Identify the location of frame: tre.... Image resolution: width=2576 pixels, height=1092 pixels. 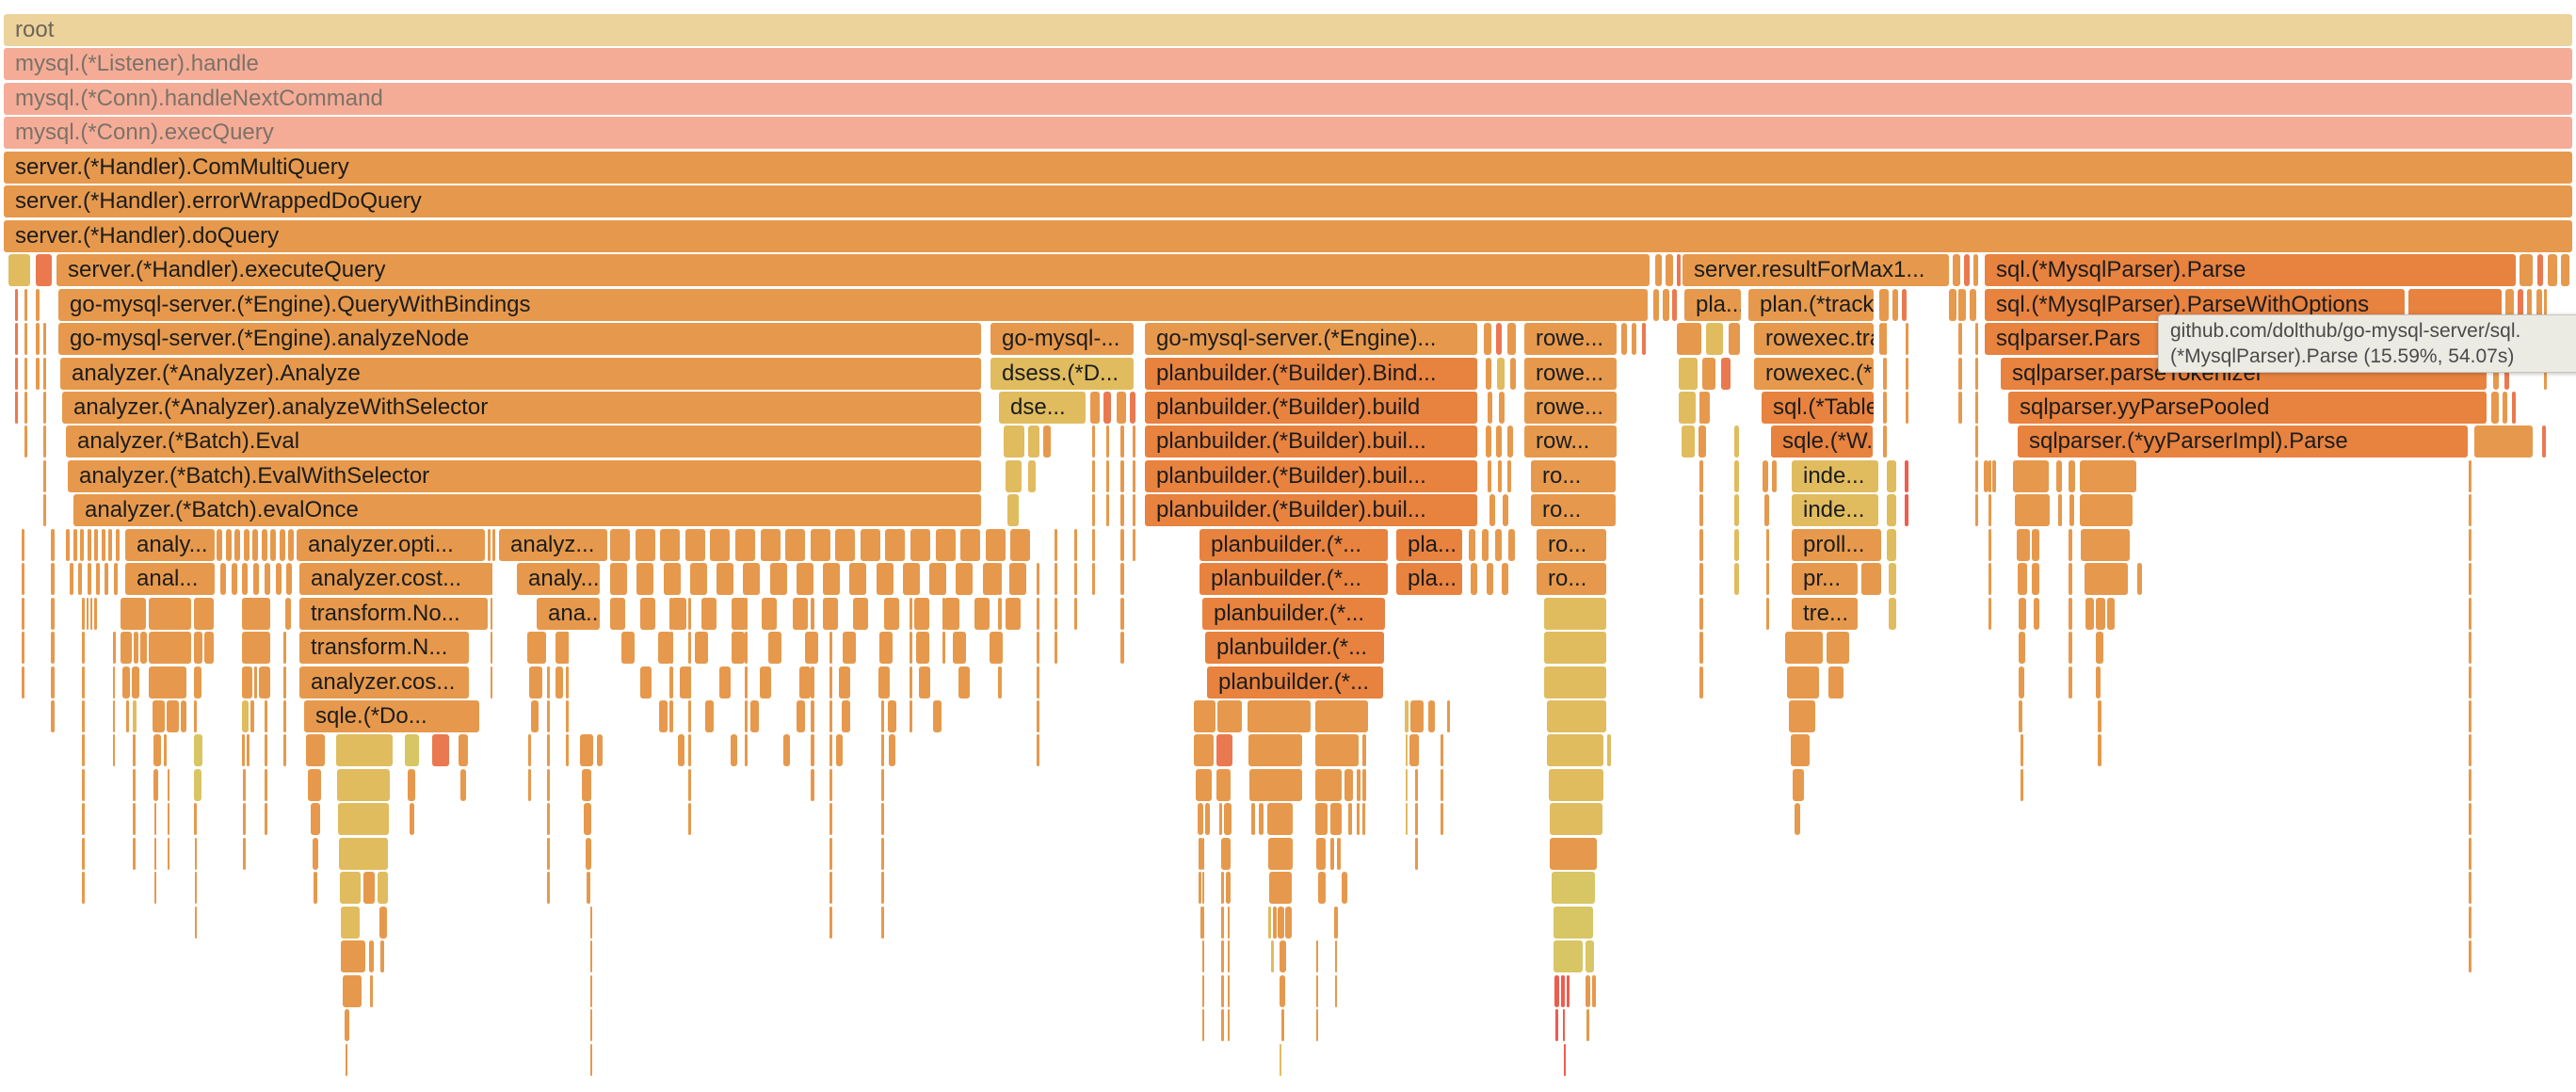
(1825, 614).